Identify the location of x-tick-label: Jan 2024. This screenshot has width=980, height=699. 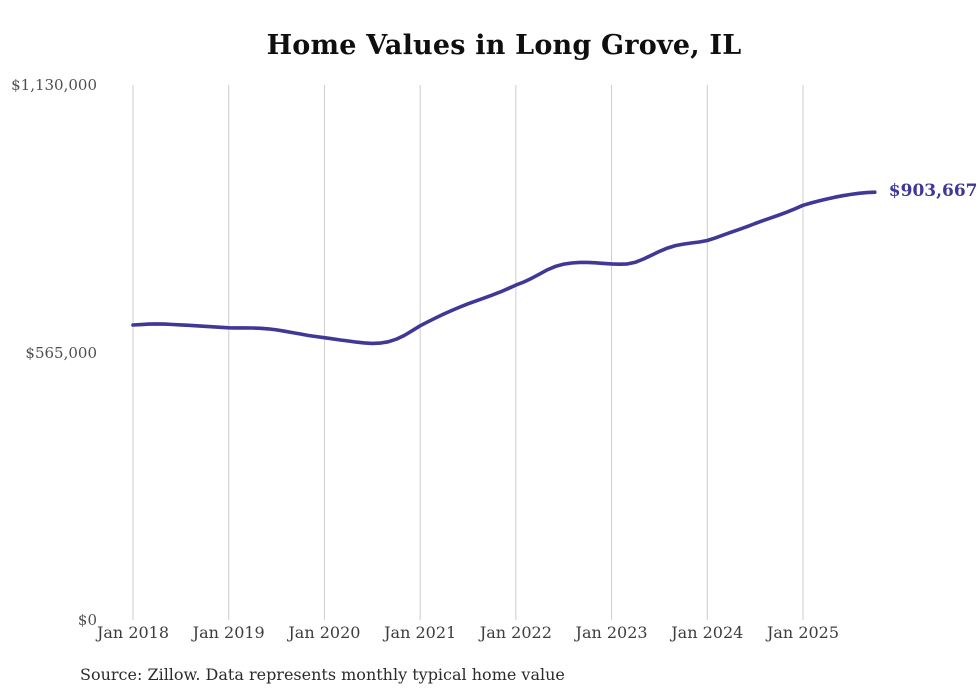
(707, 632).